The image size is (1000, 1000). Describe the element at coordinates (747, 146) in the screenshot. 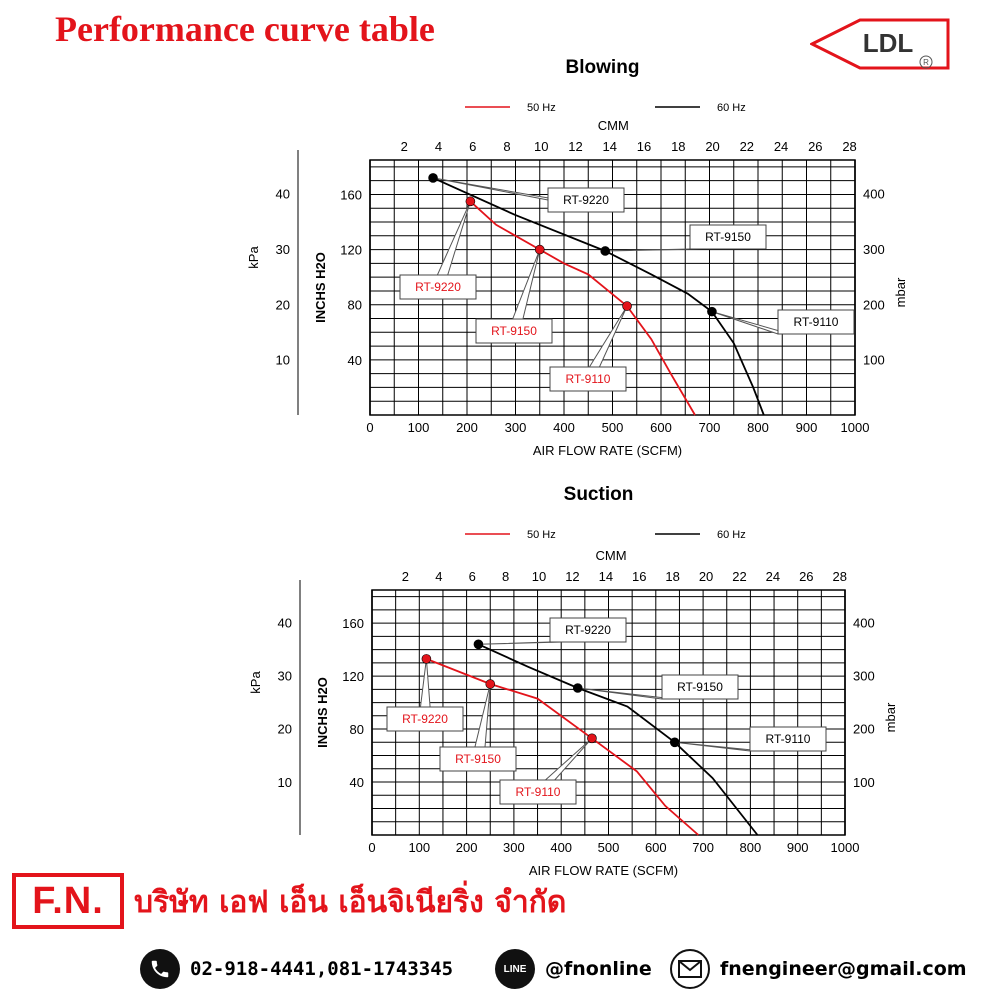

I see `x2-tick-label: 22` at that location.